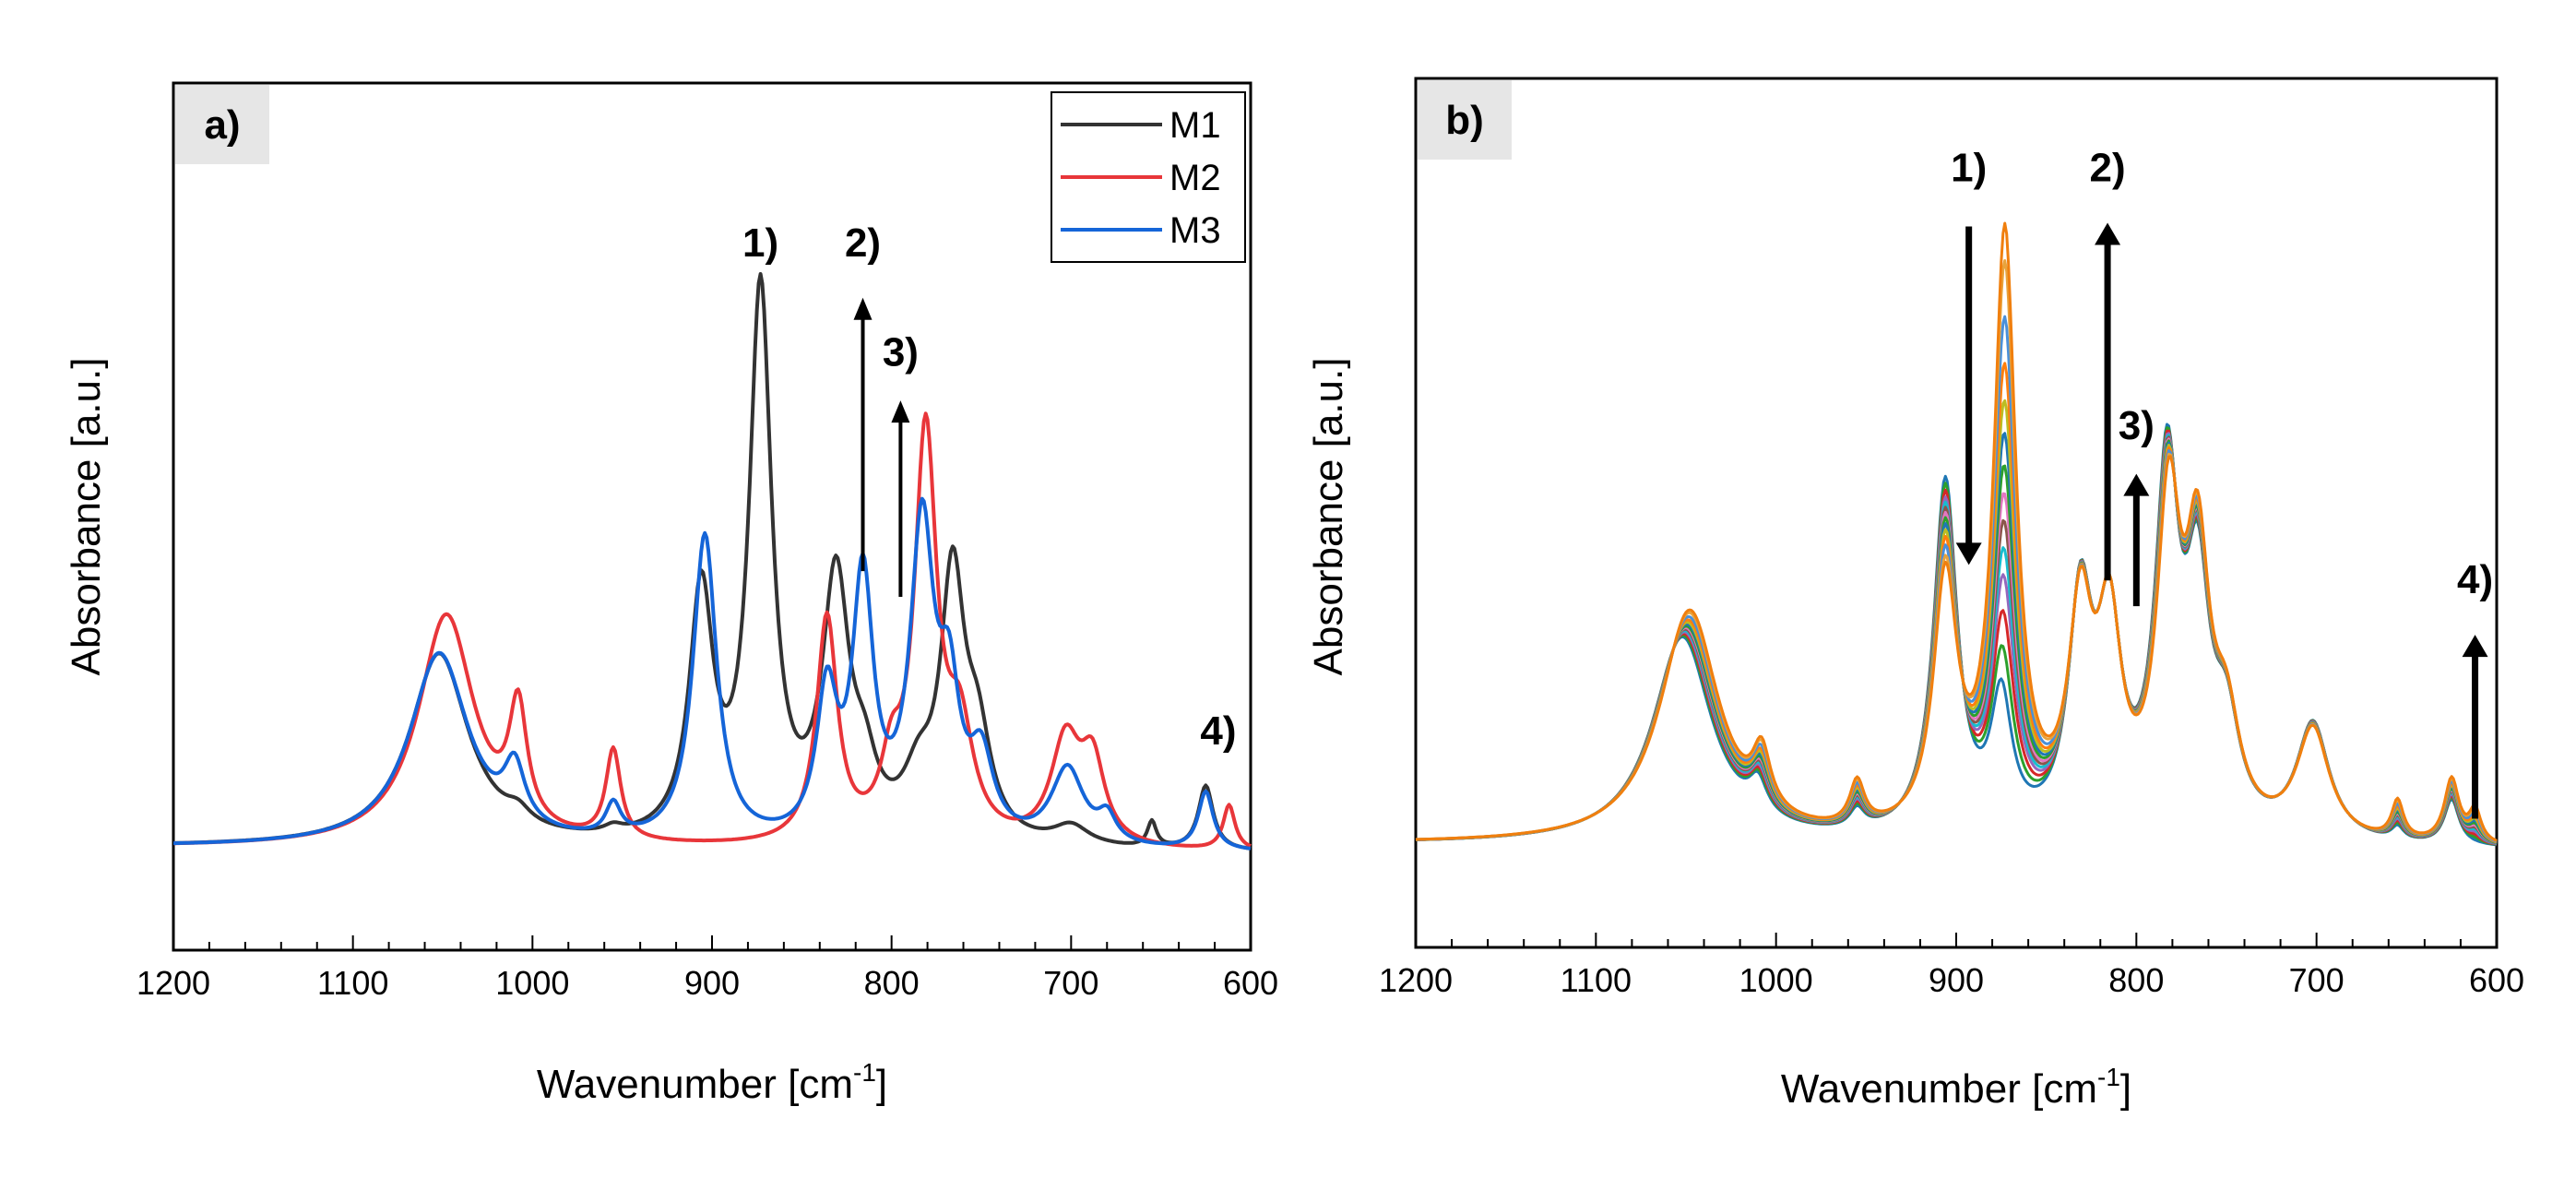  Describe the element at coordinates (86, 517) in the screenshot. I see `y-axis-title-a: Absorbance [a.u.]` at that location.